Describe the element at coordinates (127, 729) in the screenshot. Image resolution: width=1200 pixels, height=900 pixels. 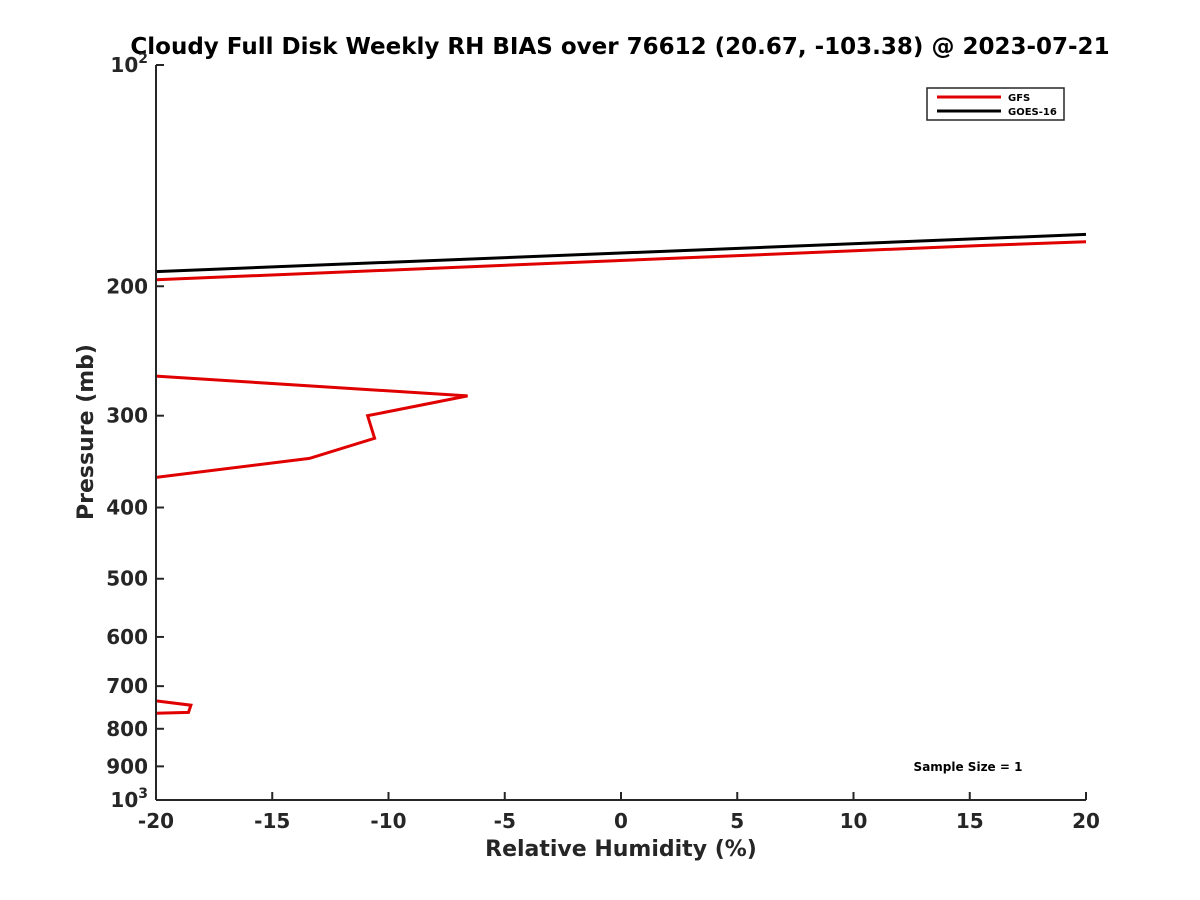
I see `y-tick-label: 800` at that location.